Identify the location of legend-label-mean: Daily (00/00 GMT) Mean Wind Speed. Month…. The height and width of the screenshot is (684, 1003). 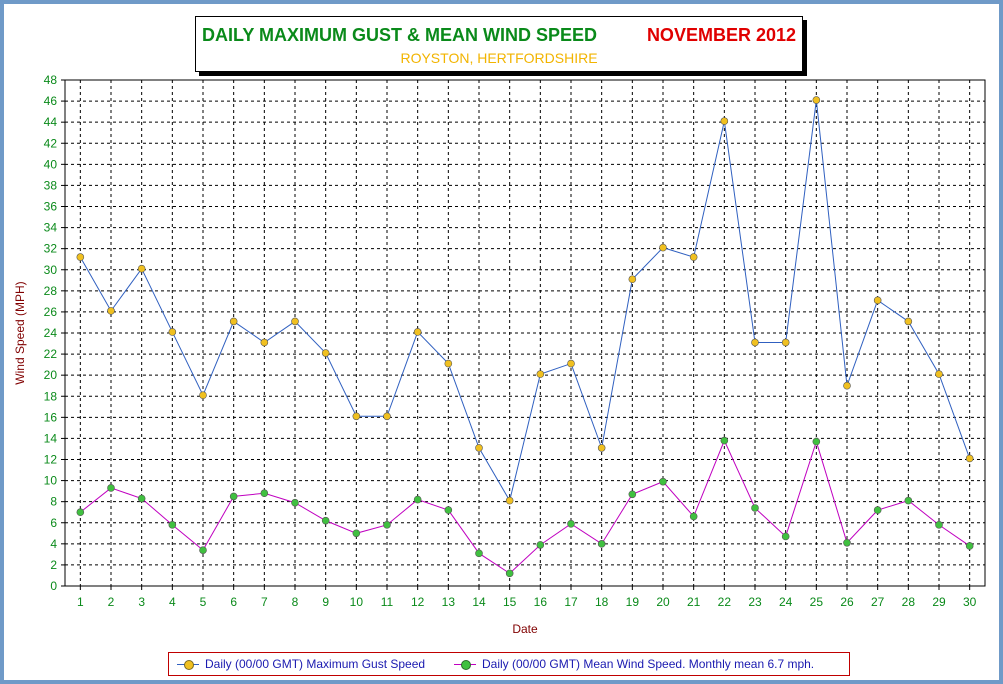
(648, 664).